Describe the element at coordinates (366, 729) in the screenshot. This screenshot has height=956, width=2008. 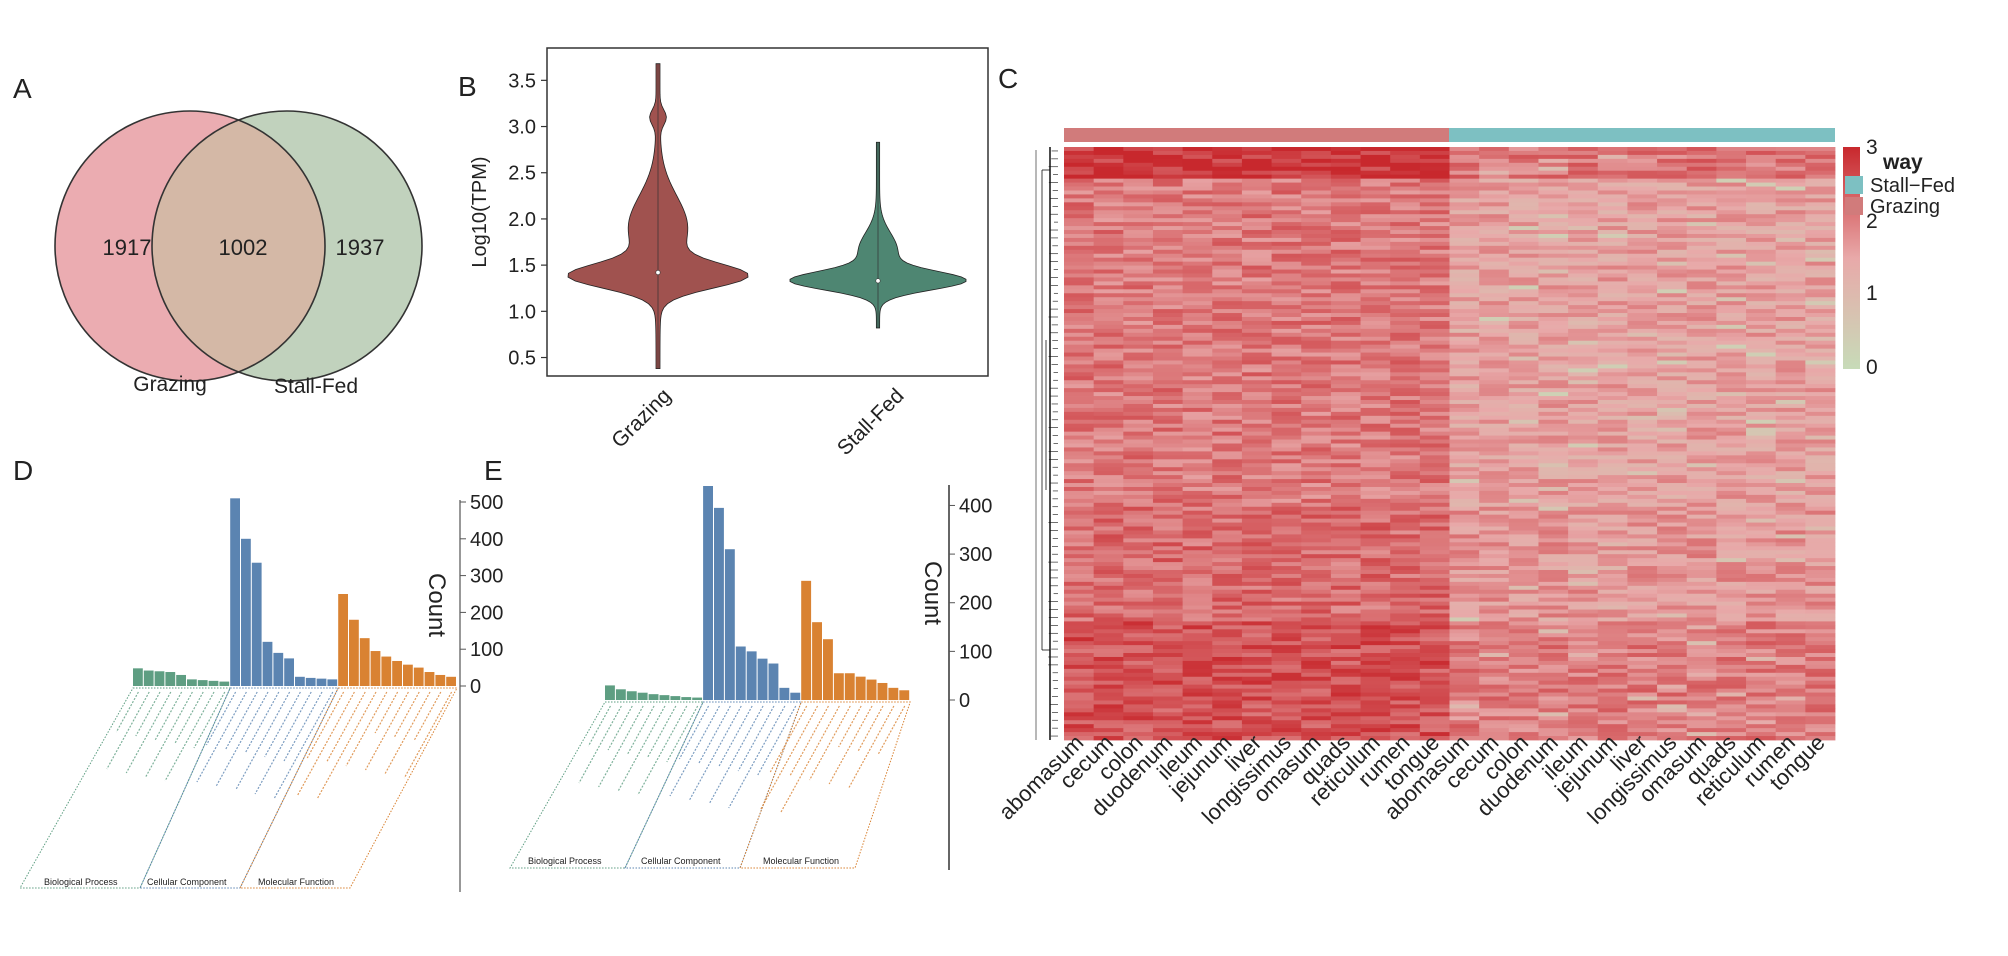
I see `go-term-label` at that location.